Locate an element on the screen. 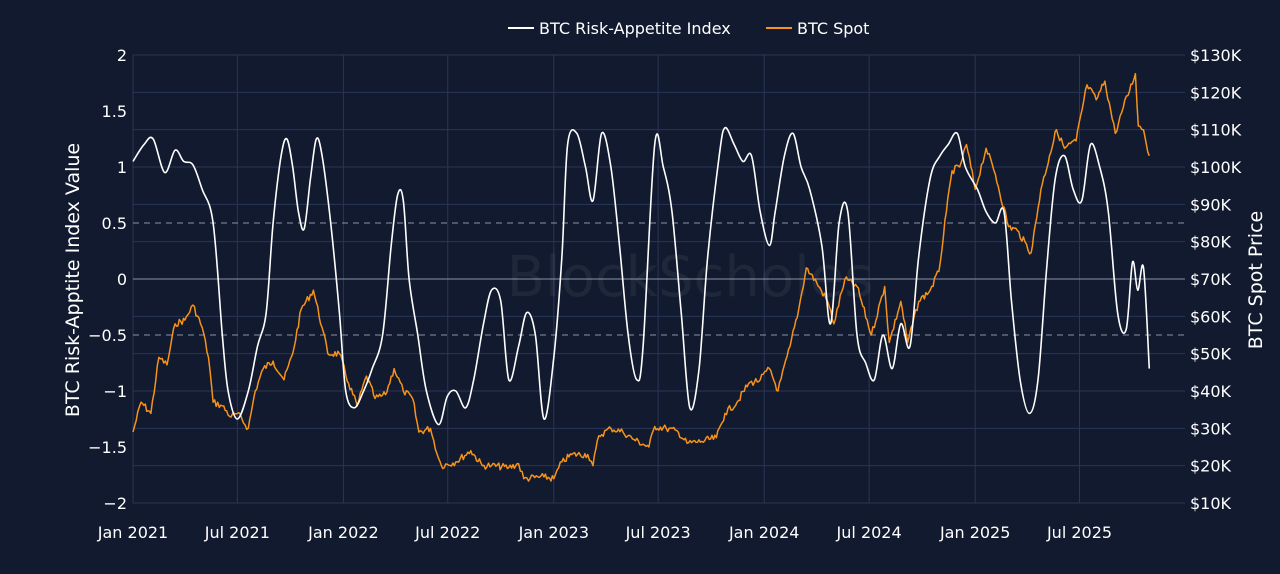 The image size is (1280, 574). y-right-tick-label: $20K is located at coordinates (1211, 466).